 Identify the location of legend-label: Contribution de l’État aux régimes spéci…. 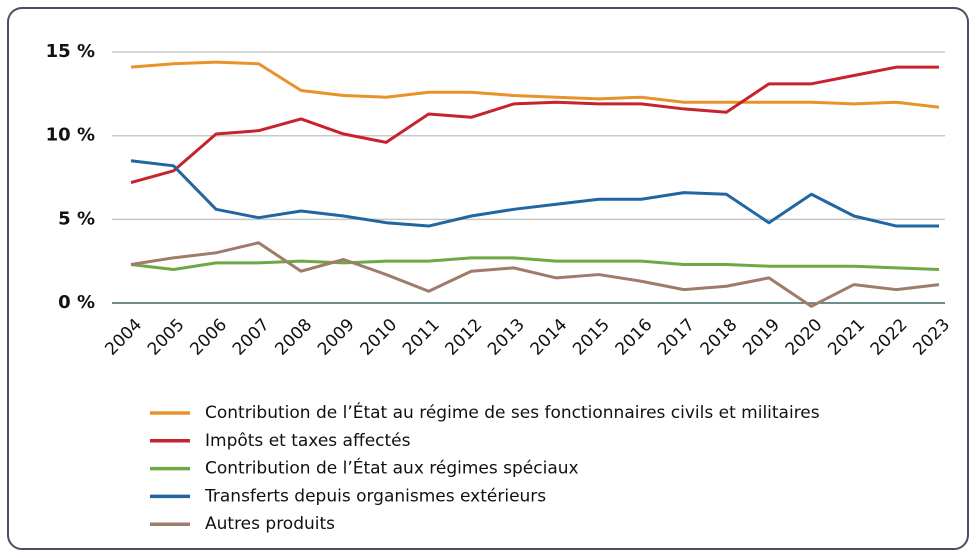
(392, 468).